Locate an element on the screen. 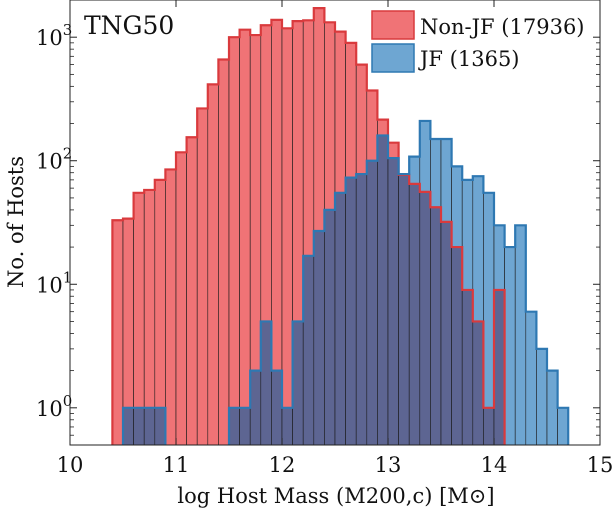 The width and height of the screenshot is (612, 514). y-axis-label: No. of Hosts is located at coordinates (16, 222).